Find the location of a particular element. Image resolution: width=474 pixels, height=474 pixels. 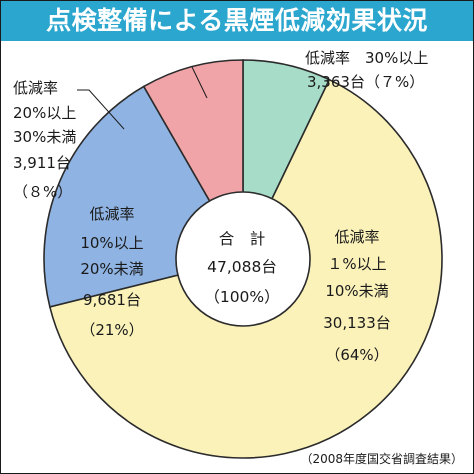

label-range-high: 20%未満 is located at coordinates (111, 269).